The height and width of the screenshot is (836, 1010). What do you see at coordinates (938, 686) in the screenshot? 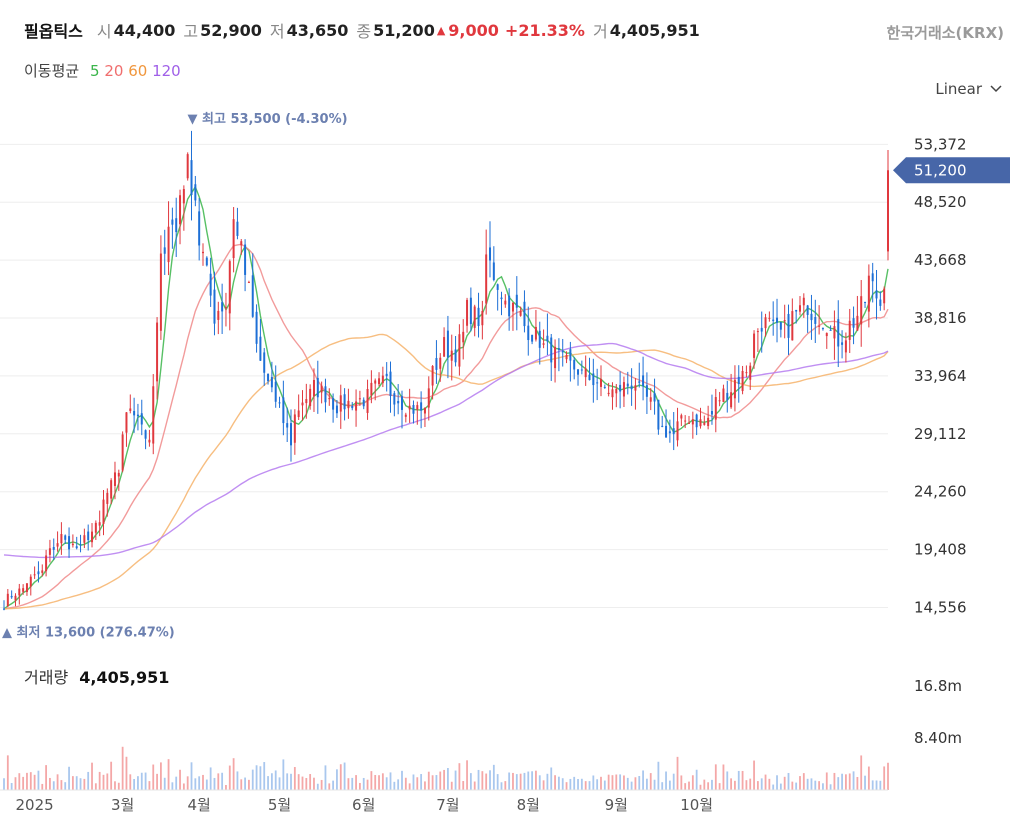
I see `volume-tick-label: 16.8m` at bounding box center [938, 686].